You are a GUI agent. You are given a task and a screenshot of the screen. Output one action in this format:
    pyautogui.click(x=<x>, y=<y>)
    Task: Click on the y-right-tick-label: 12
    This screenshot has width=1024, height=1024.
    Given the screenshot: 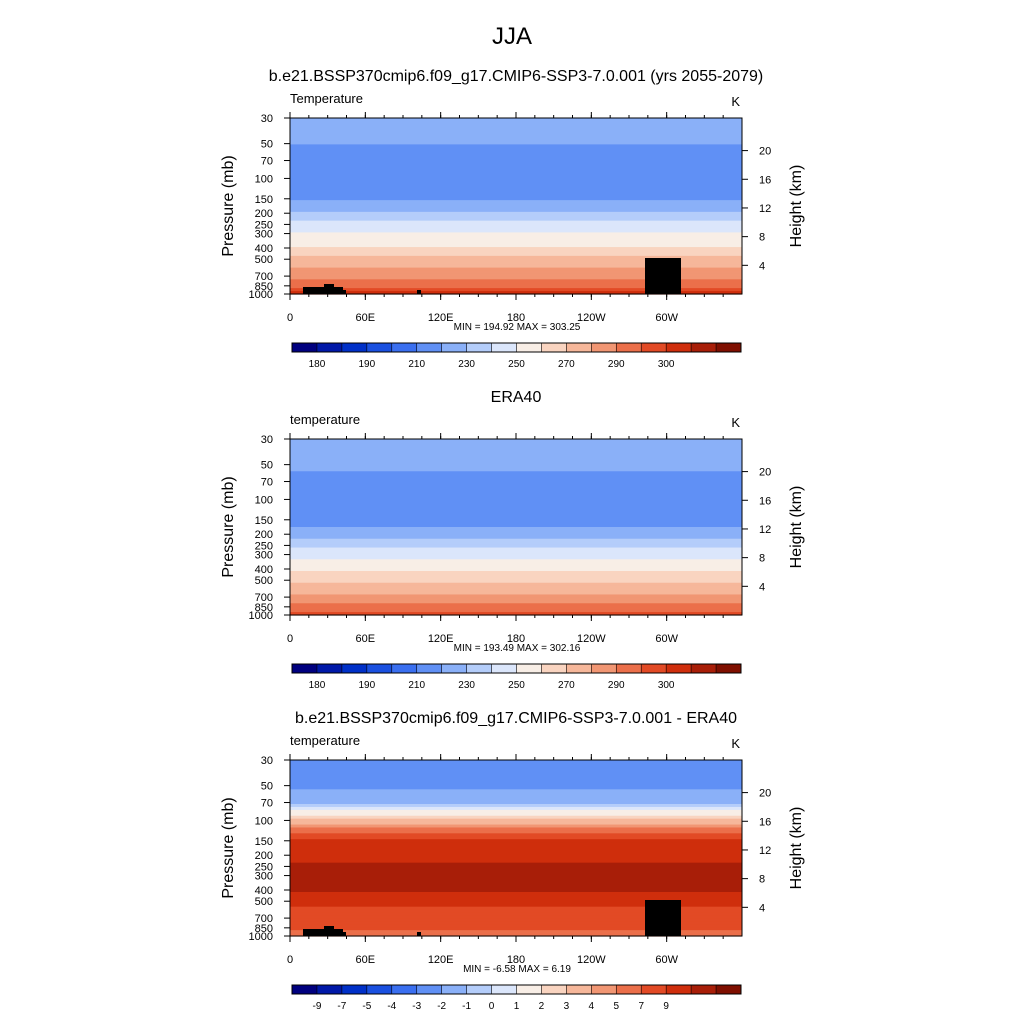 What is the action you would take?
    pyautogui.click(x=765, y=851)
    